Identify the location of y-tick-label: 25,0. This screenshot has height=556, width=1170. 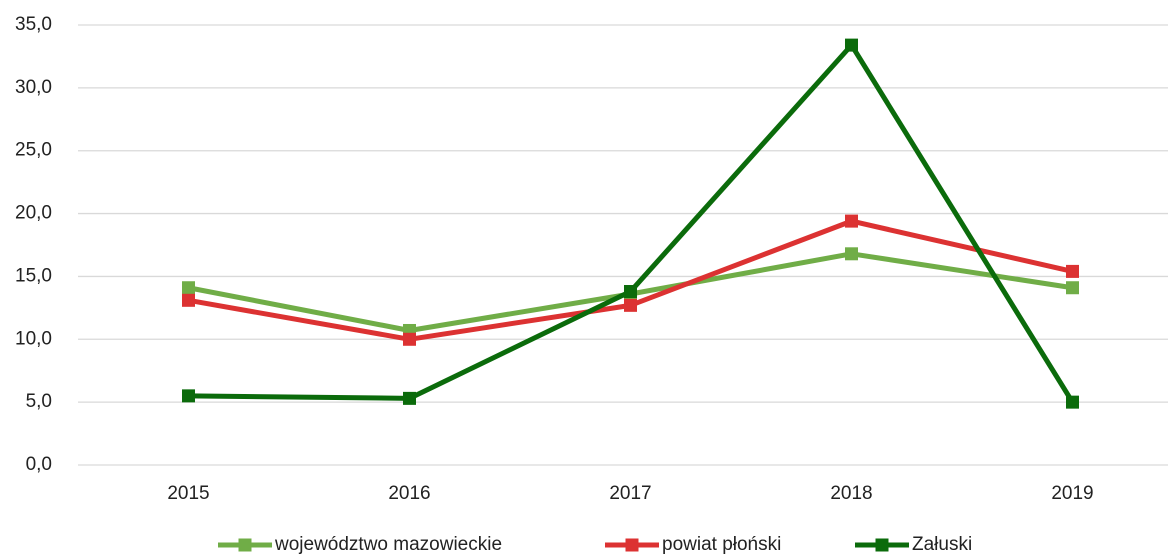
(33, 150).